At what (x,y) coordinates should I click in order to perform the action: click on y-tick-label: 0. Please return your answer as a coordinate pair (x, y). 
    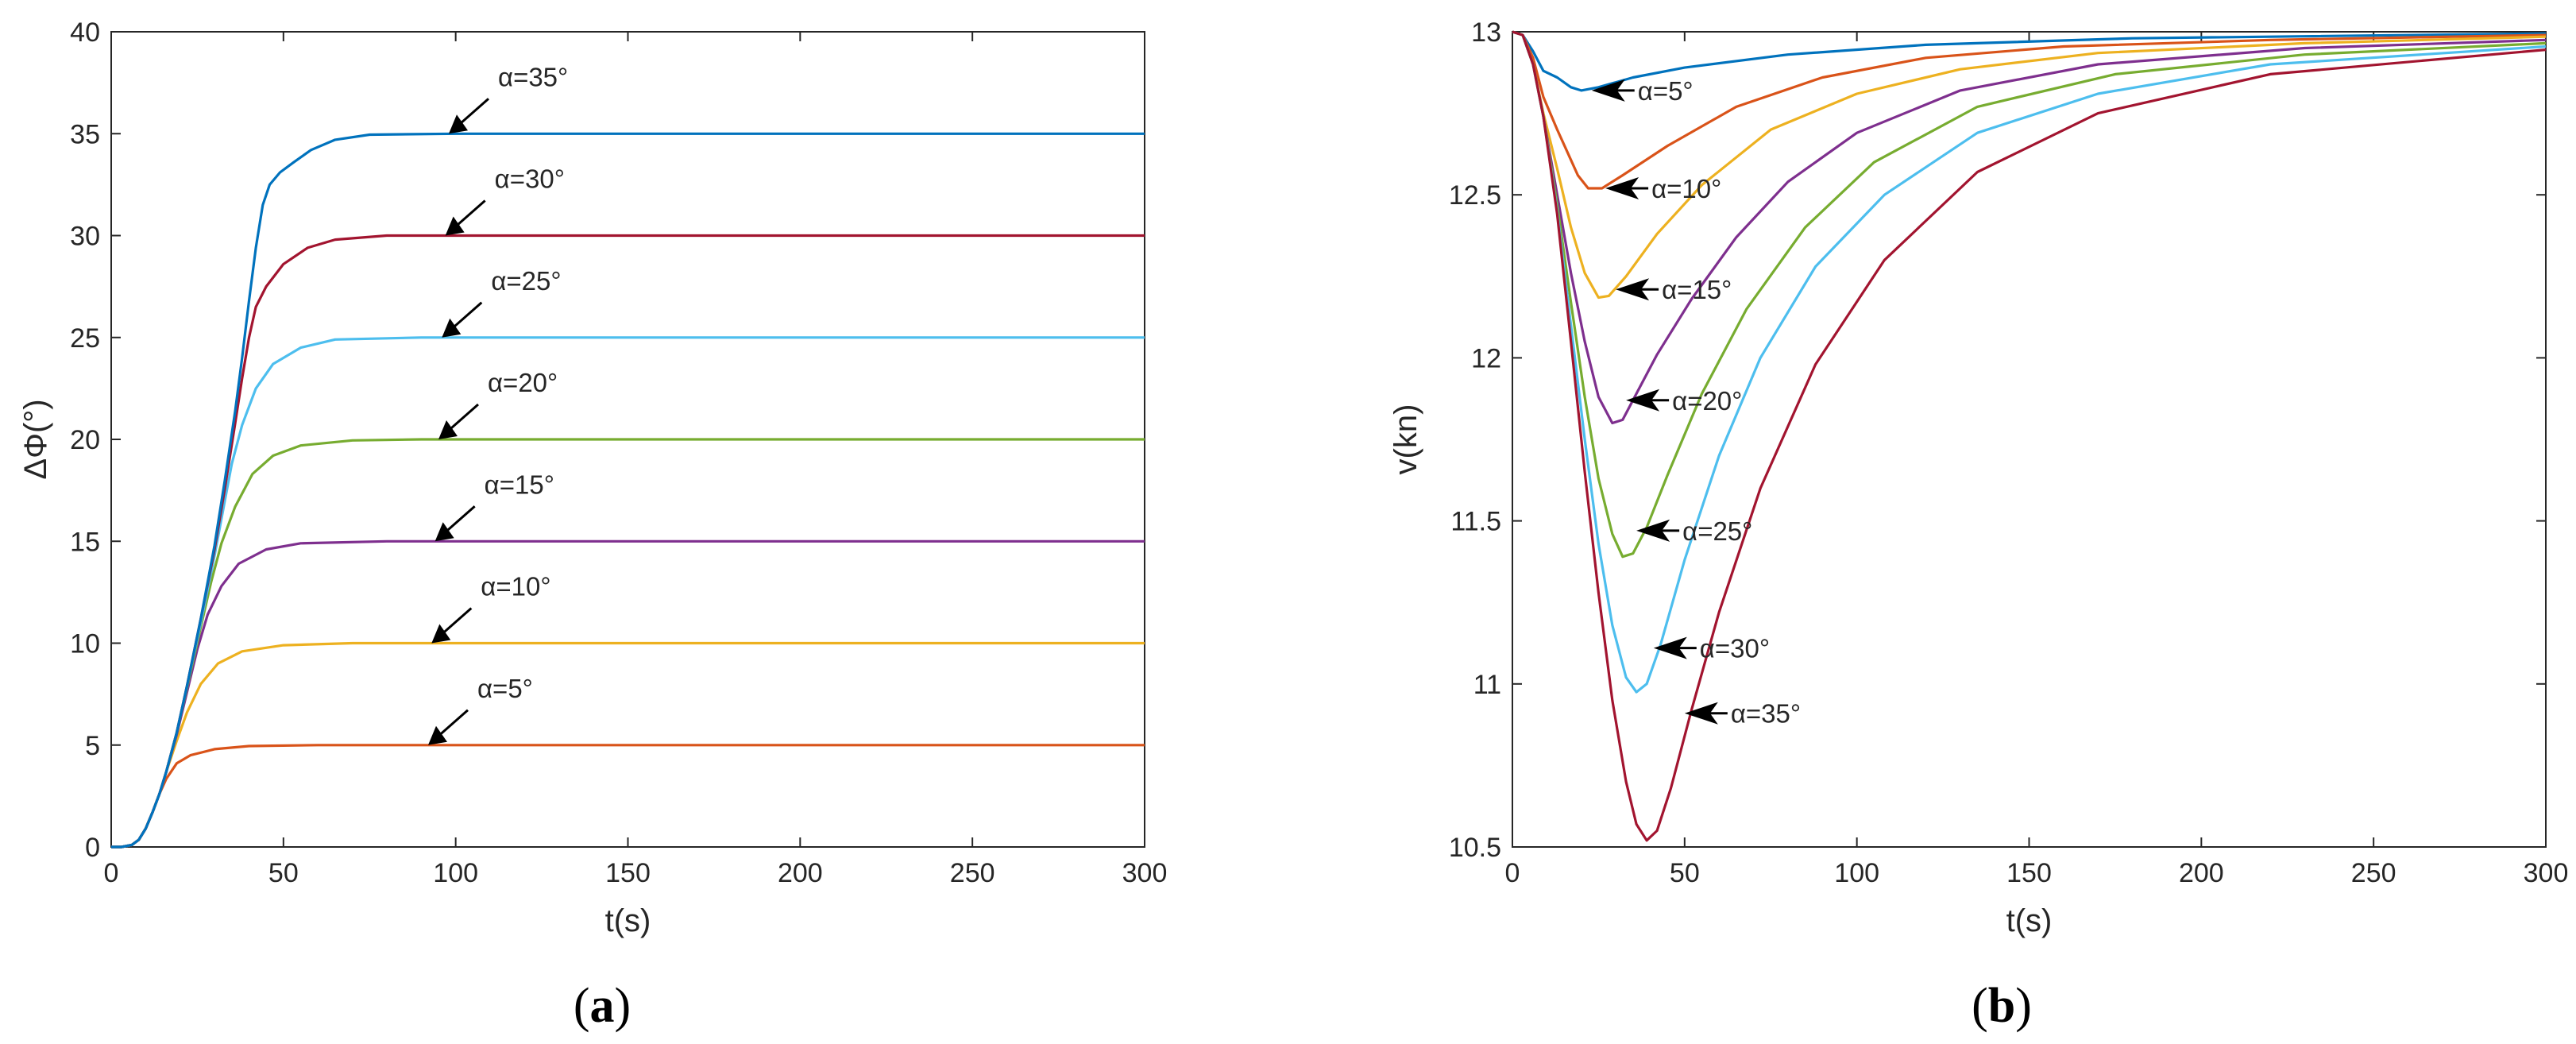
    Looking at the image, I should click on (93, 848).